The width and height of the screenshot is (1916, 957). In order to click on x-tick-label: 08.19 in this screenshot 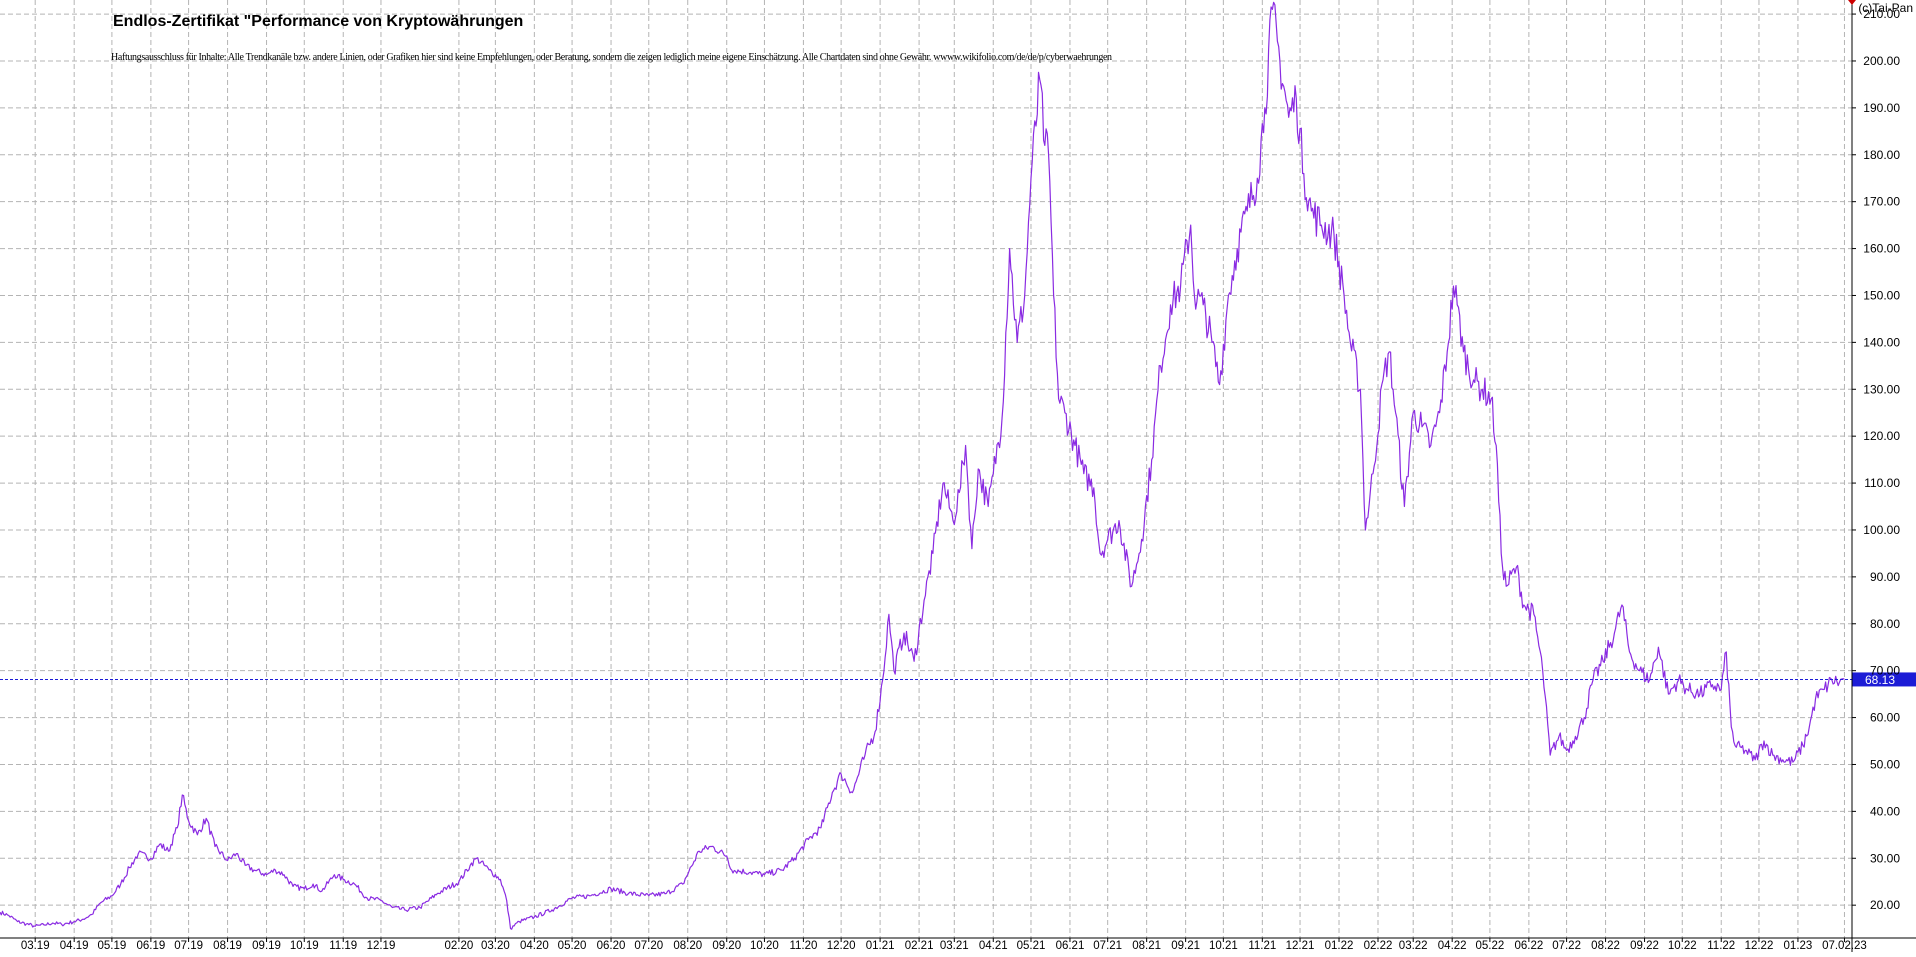, I will do `click(227, 946)`.